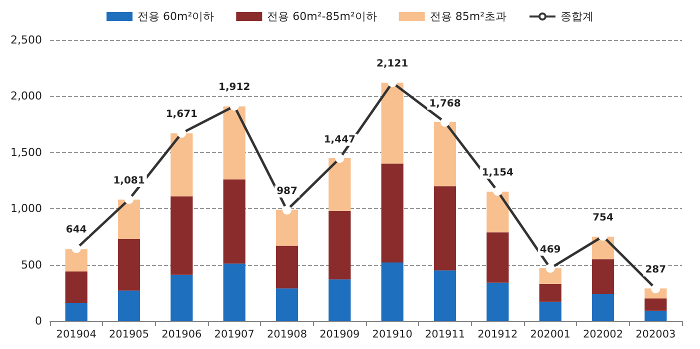 The image size is (700, 349). What do you see at coordinates (498, 334) in the screenshot?
I see `x-tick-label: 201912` at bounding box center [498, 334].